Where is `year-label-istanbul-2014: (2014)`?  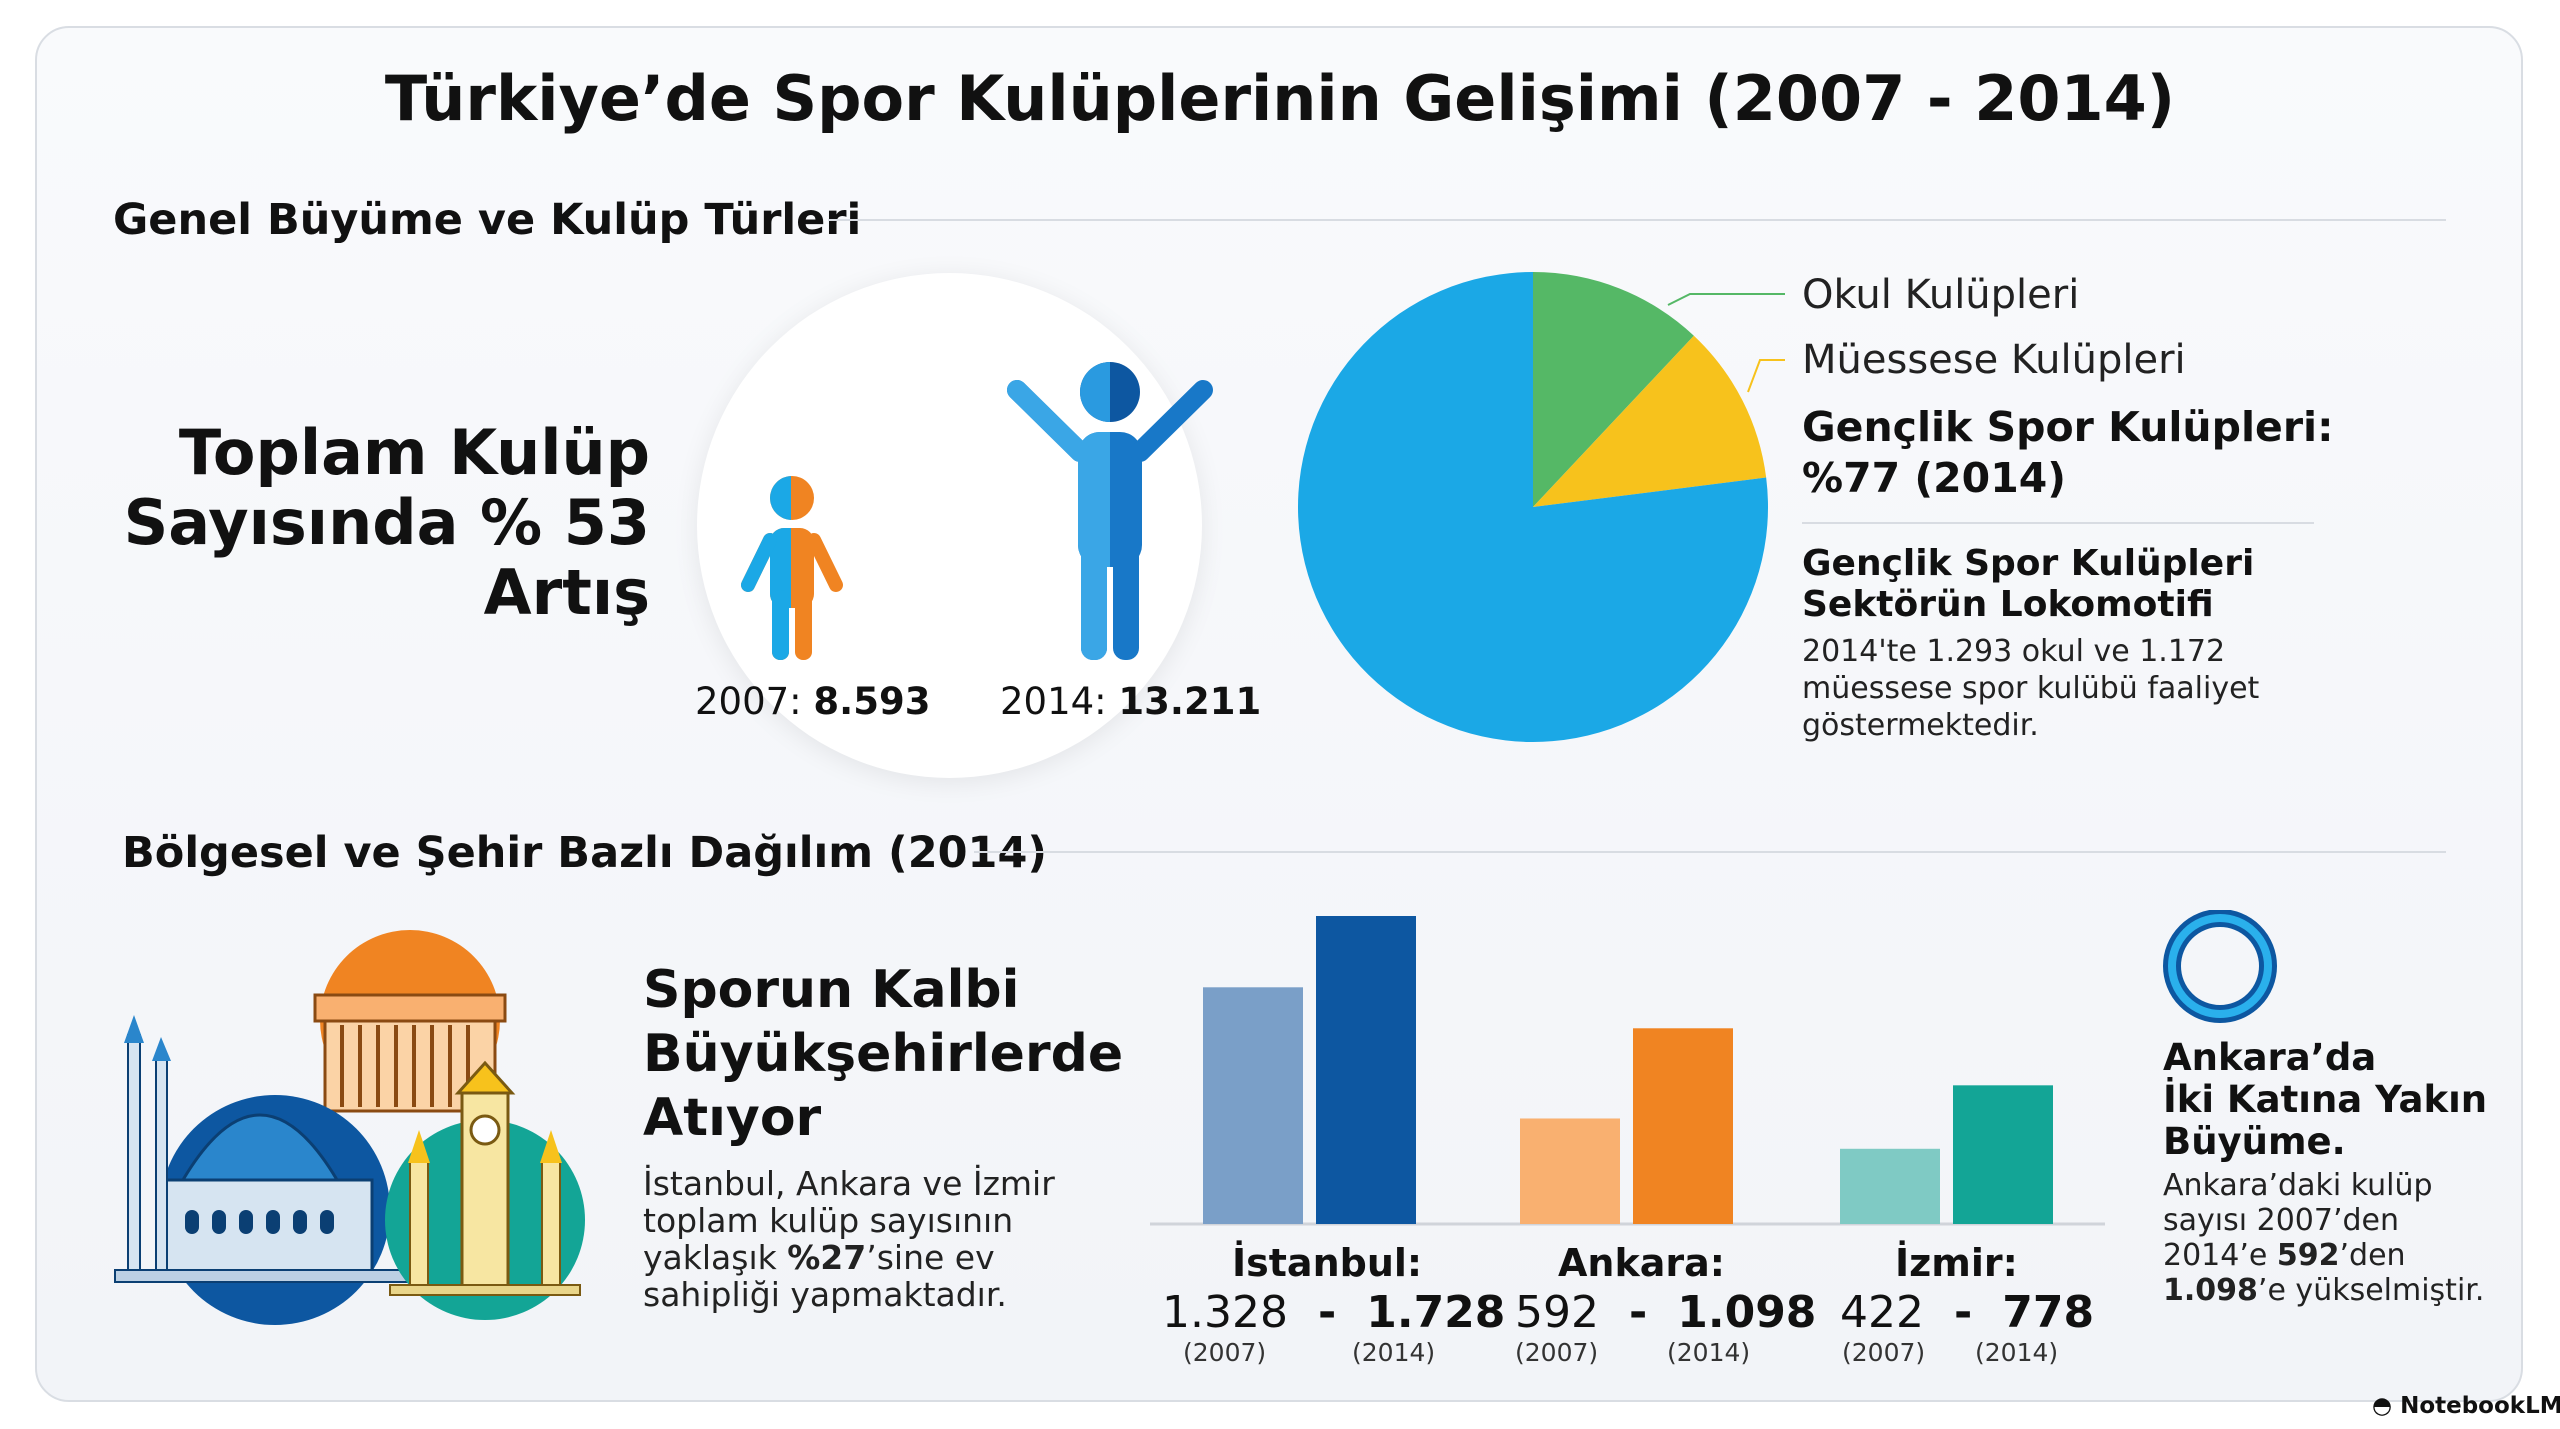 year-label-istanbul-2014: (2014) is located at coordinates (1394, 1352).